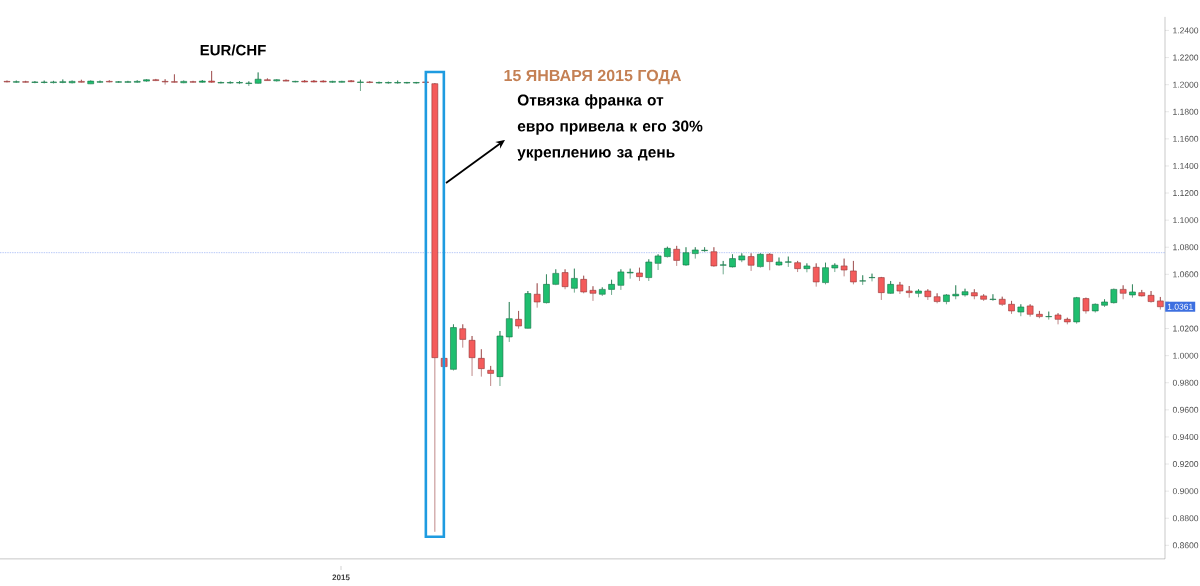  Describe the element at coordinates (1186, 328) in the screenshot. I see `y-tick-label: 1.0200` at that location.